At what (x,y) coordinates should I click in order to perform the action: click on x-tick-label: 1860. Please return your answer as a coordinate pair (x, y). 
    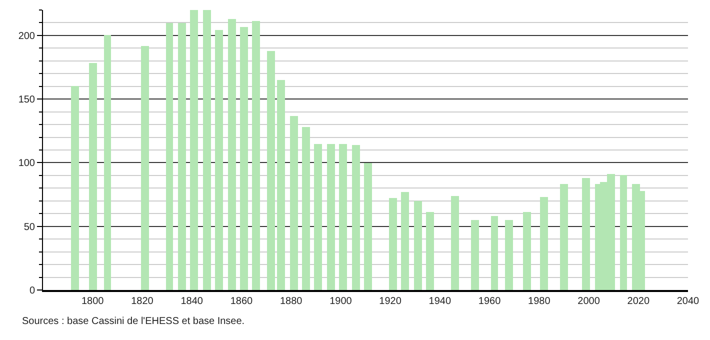
    Looking at the image, I should click on (242, 301).